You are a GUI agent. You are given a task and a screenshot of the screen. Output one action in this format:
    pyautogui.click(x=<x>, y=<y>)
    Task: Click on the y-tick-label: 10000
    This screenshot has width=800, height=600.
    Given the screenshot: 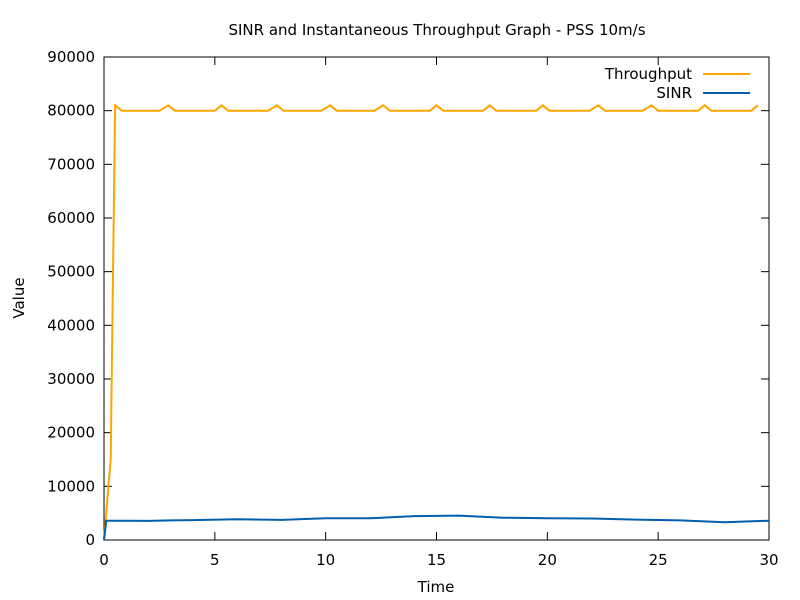 What is the action you would take?
    pyautogui.click(x=71, y=486)
    